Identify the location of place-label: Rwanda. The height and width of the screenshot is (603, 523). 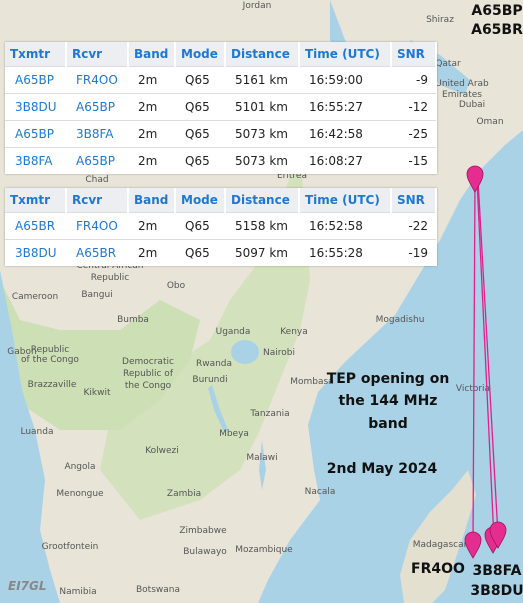
(214, 364).